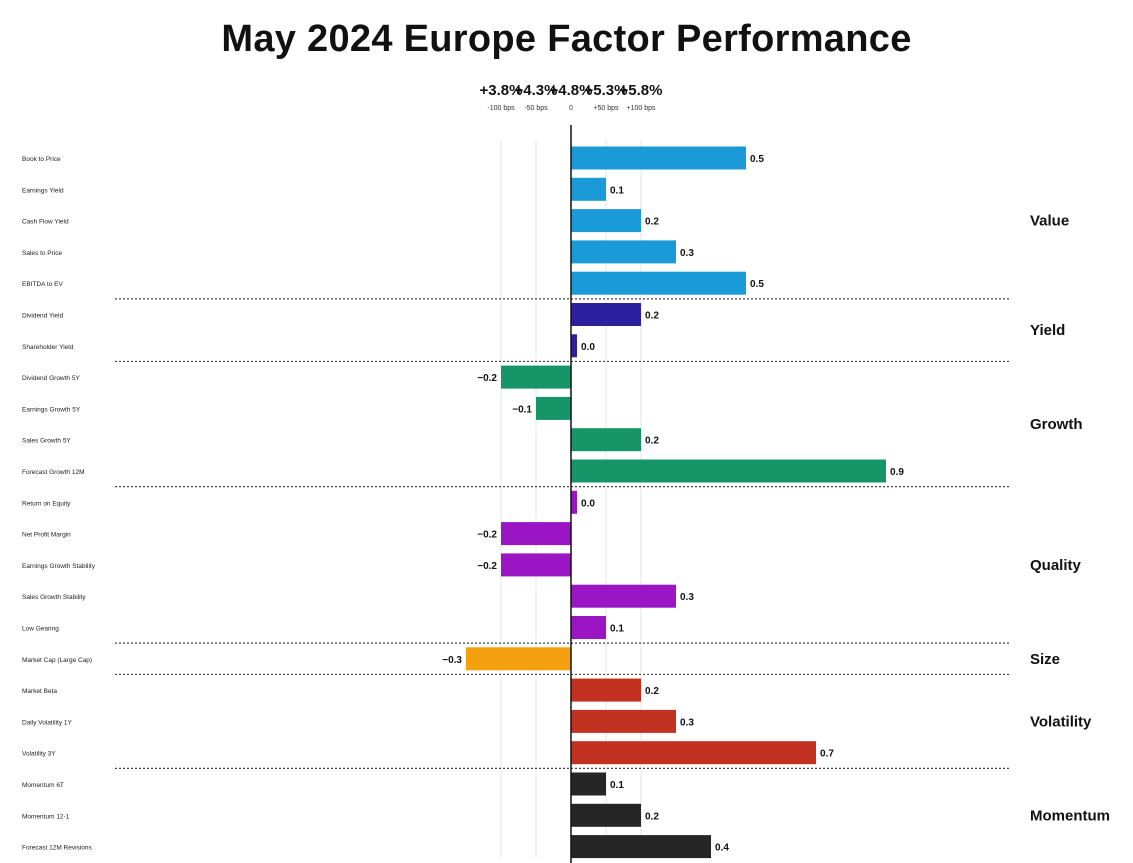 This screenshot has height=863, width=1133. Describe the element at coordinates (43, 316) in the screenshot. I see `category-label: Dividend Yield` at that location.